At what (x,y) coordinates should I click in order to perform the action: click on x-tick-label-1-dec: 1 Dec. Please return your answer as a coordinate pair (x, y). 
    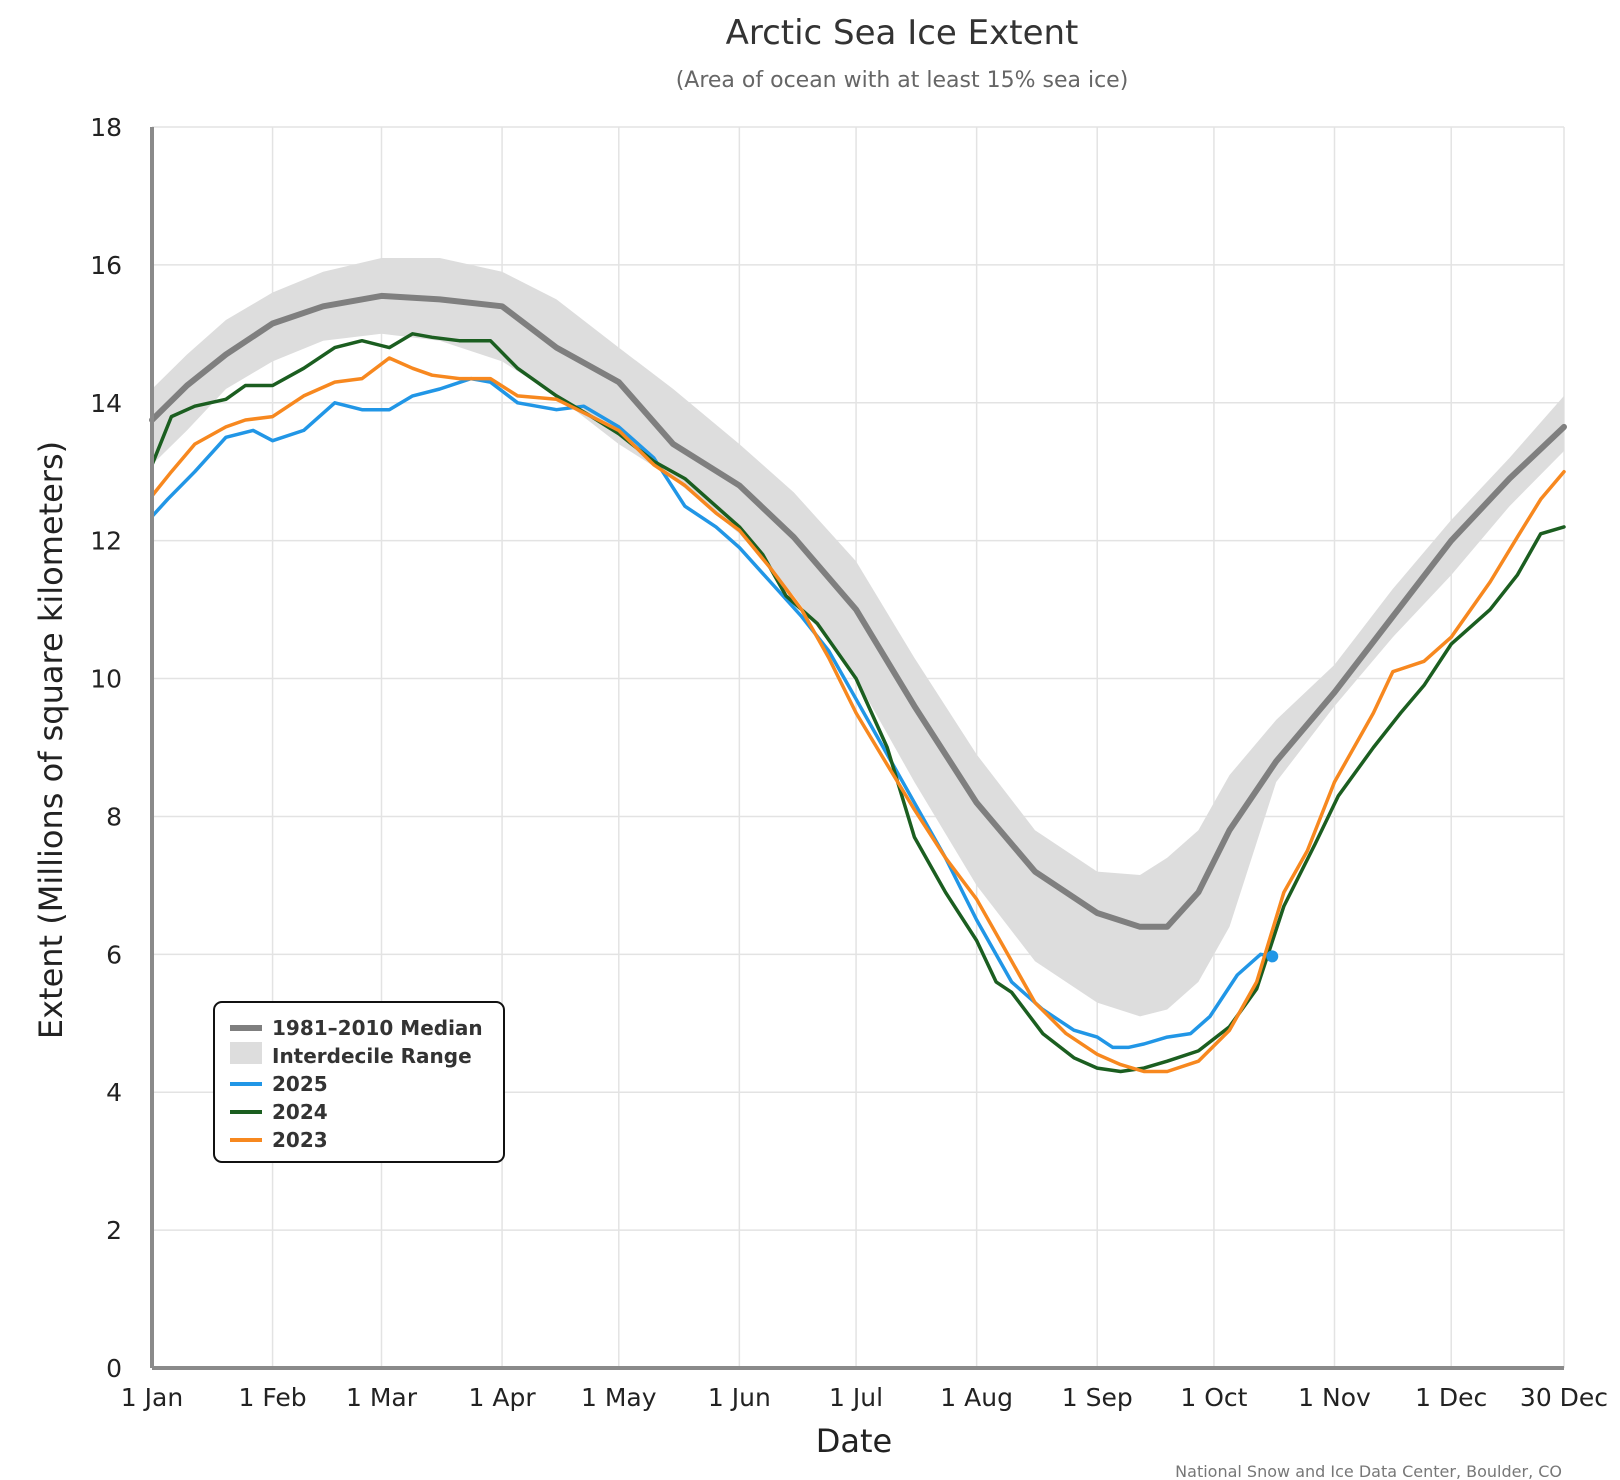
    Looking at the image, I should click on (1451, 1397).